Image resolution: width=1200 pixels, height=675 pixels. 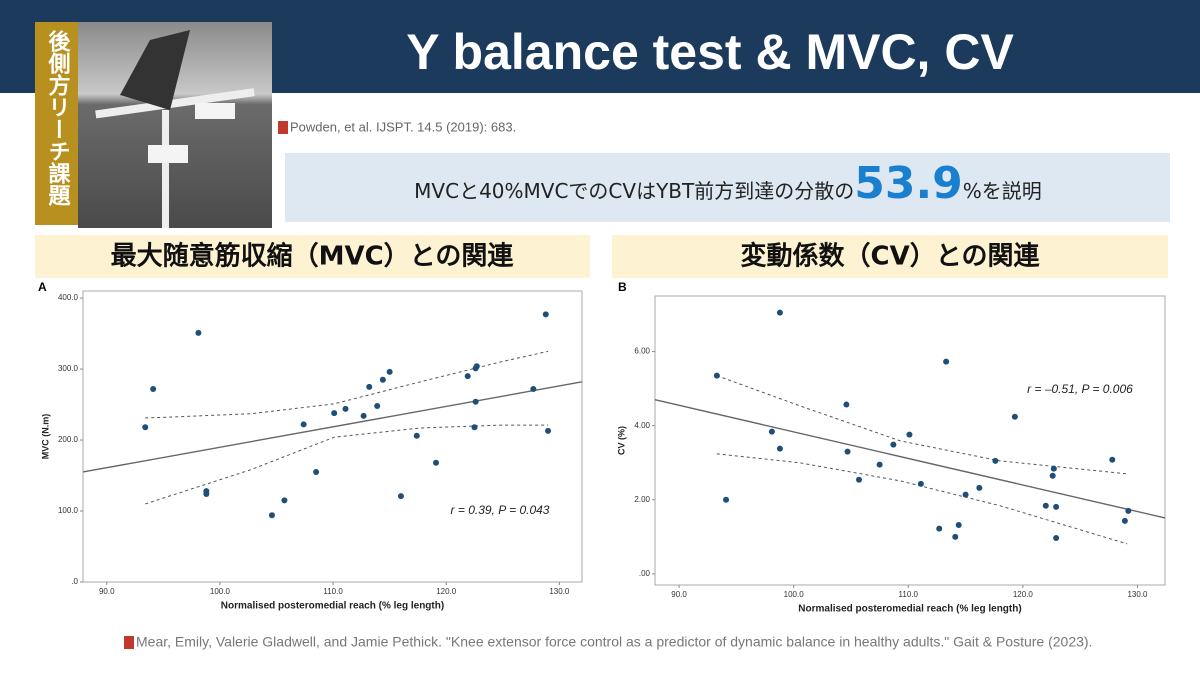 I want to click on side-label-box, so click(x=56, y=123).